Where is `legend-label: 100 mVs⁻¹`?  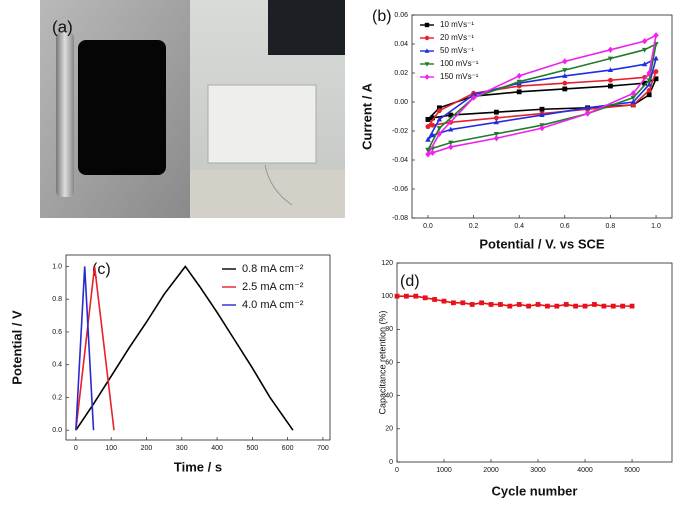
legend-label: 100 mVs⁻¹ is located at coordinates (459, 63).